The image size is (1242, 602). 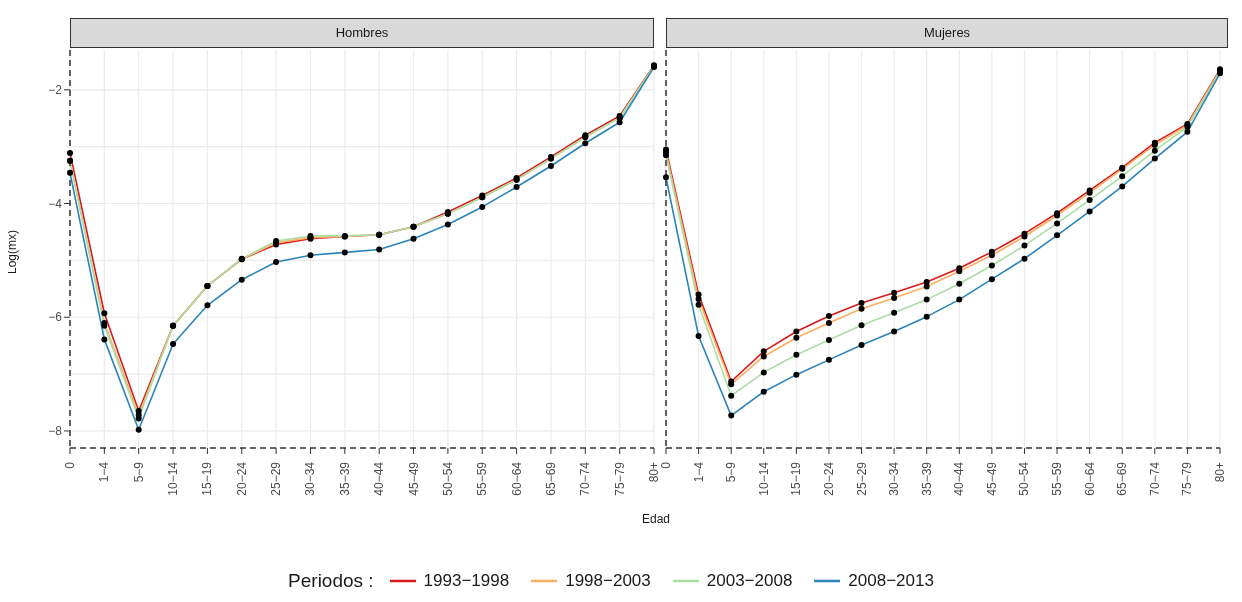 What do you see at coordinates (55, 90) in the screenshot?
I see `y-tick-label: −2` at bounding box center [55, 90].